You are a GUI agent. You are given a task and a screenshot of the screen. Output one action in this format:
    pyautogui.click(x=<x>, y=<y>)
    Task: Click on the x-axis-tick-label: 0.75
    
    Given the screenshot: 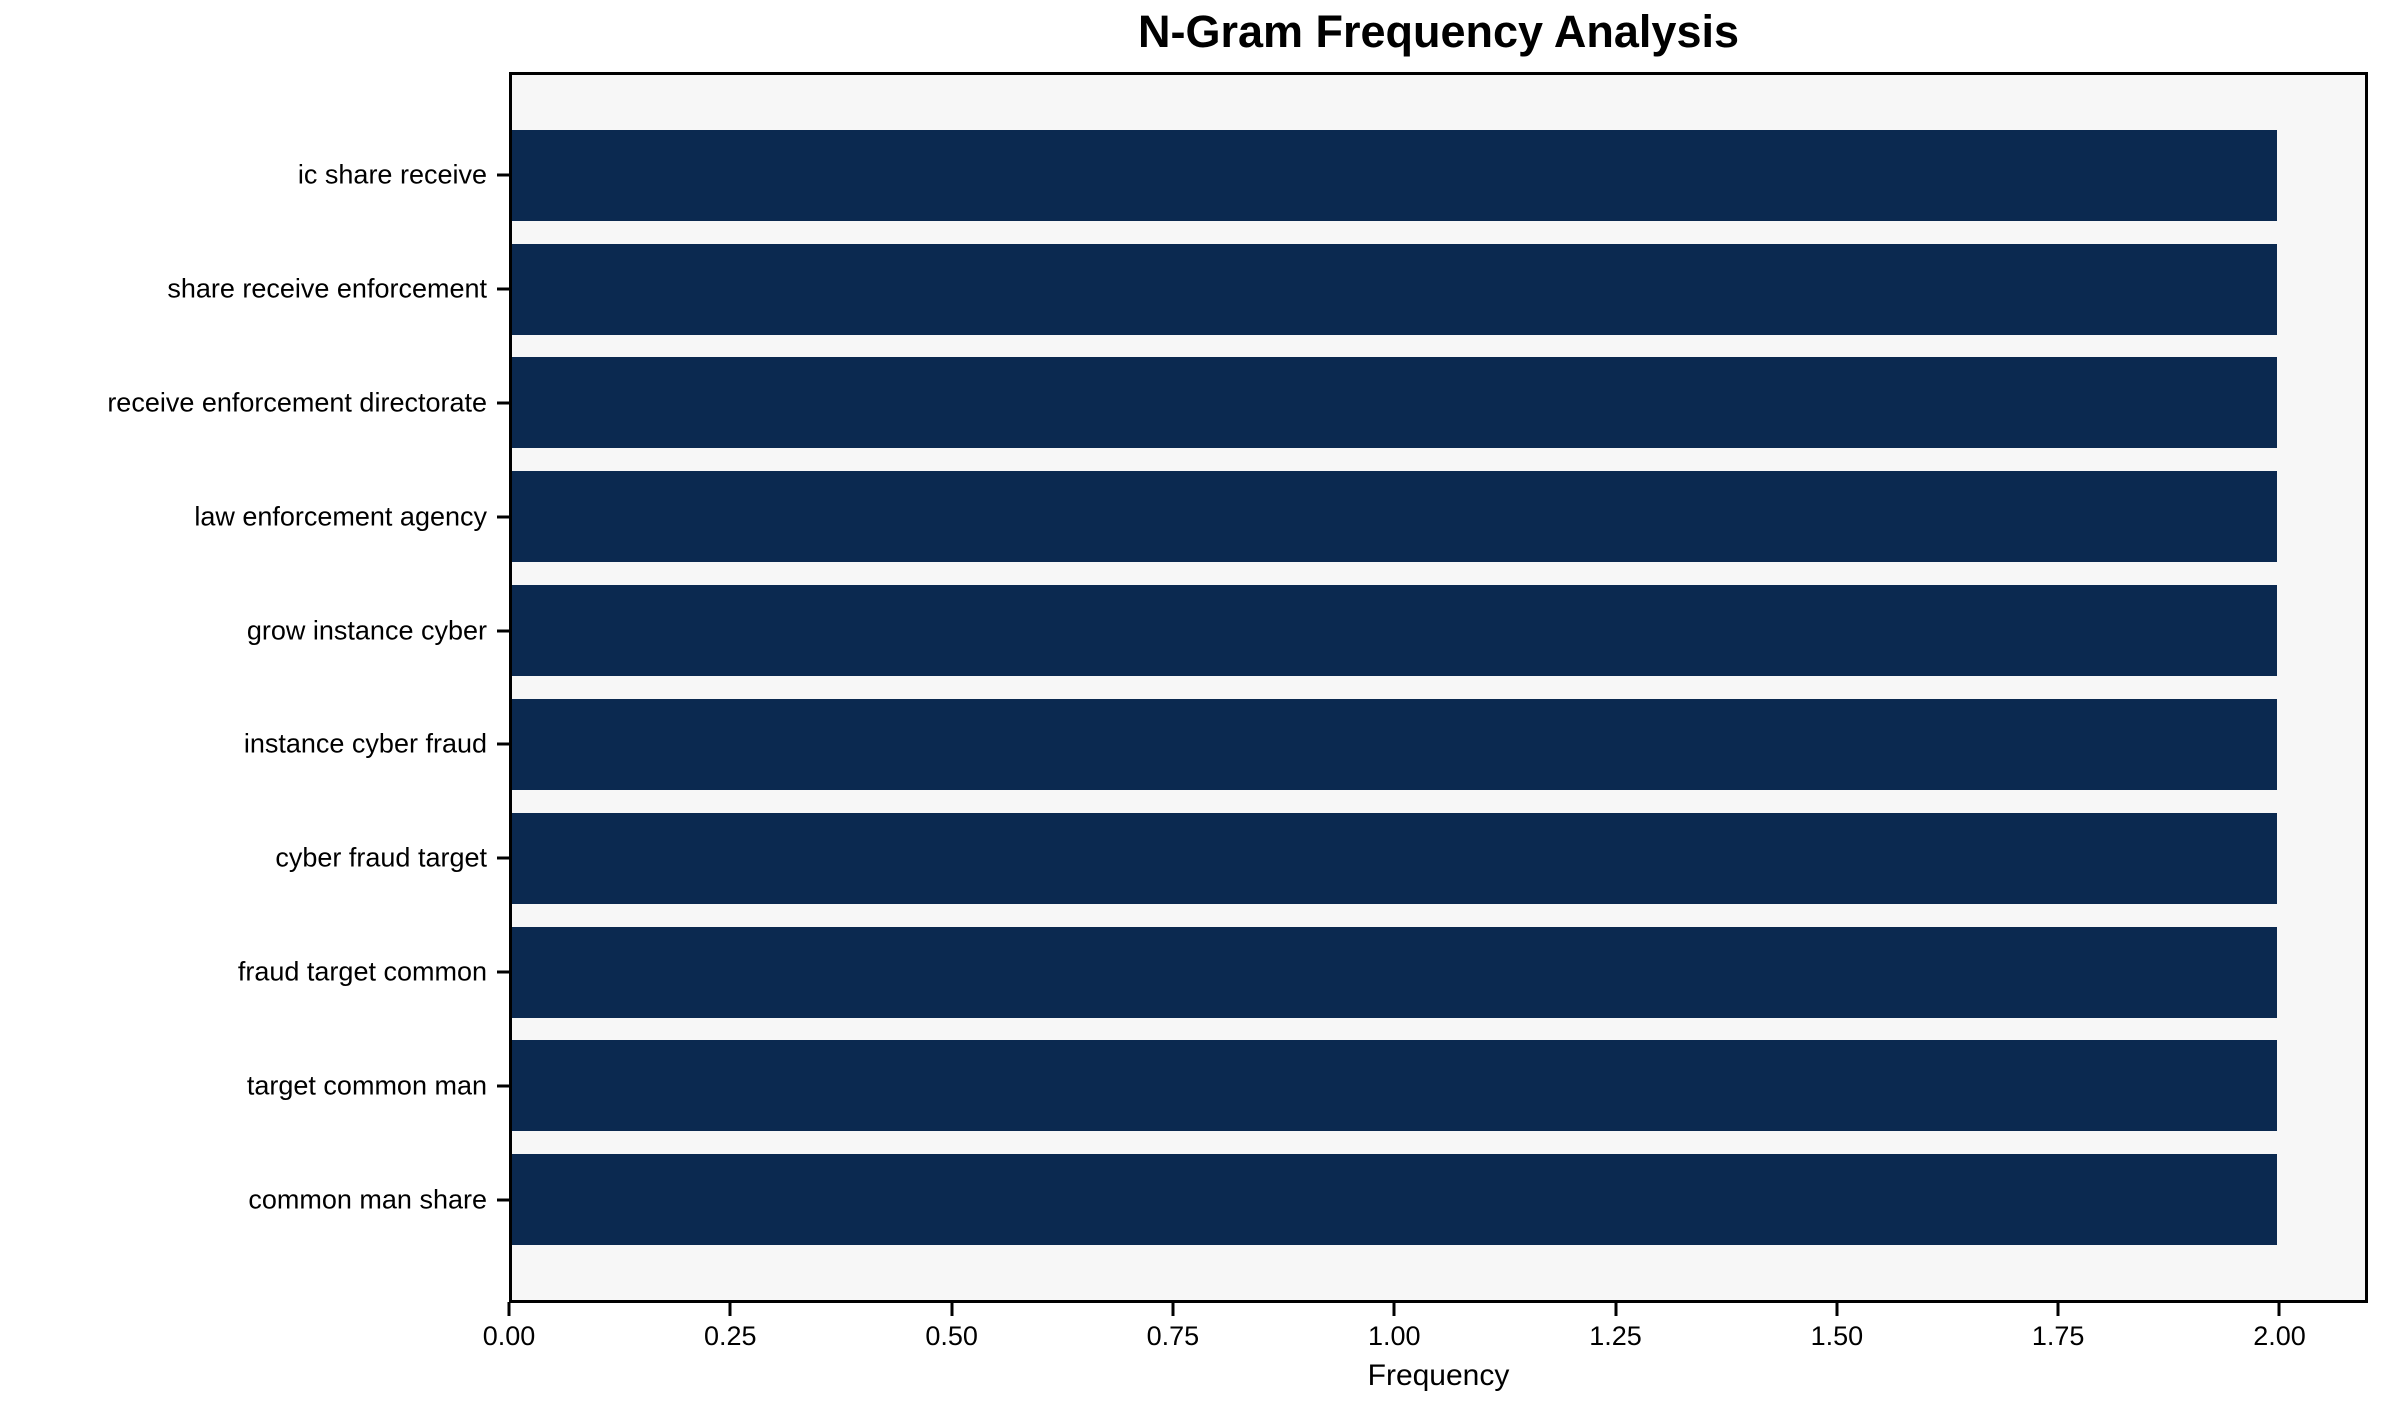 What is the action you would take?
    pyautogui.click(x=1173, y=1336)
    